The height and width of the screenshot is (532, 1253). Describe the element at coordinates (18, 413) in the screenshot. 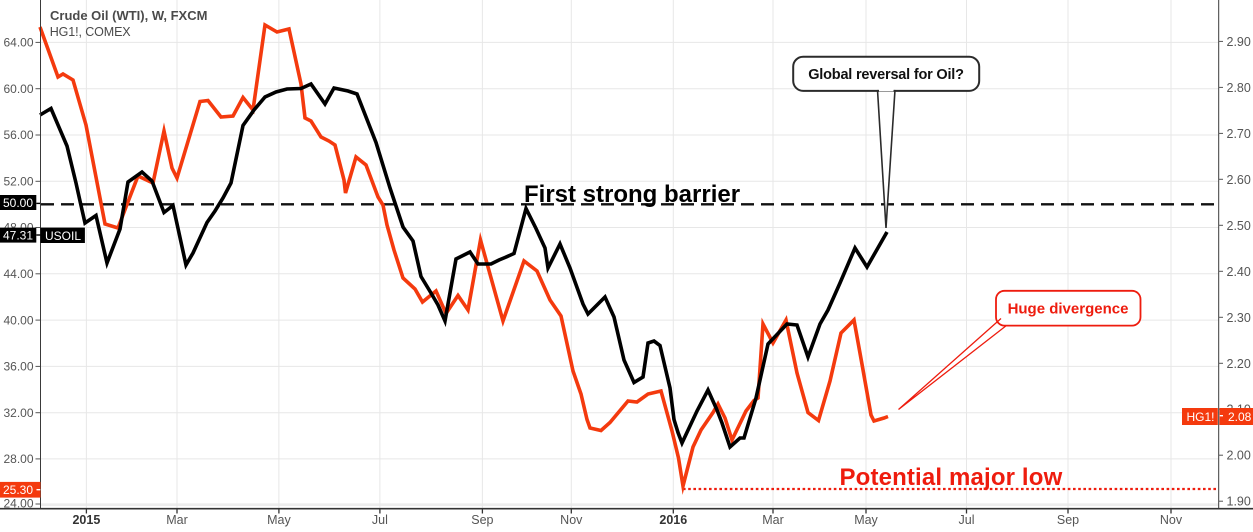

I see `svg-text: 32.00` at that location.